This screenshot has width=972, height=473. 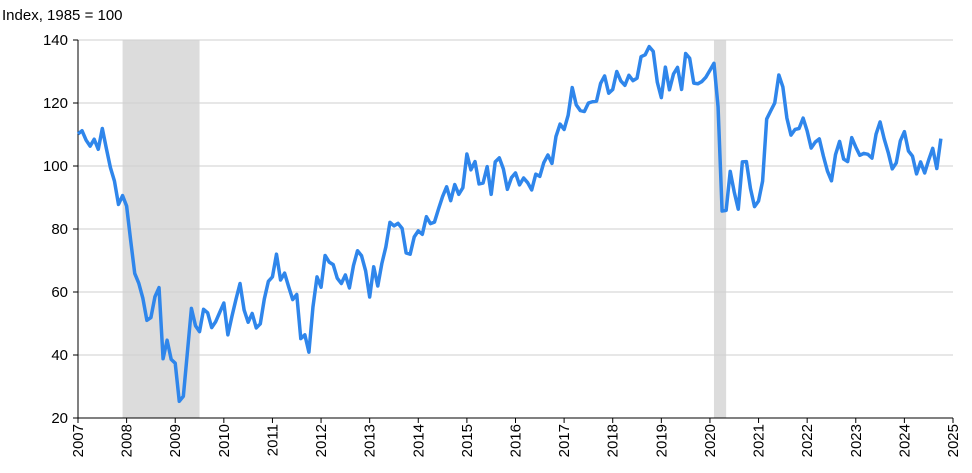 What do you see at coordinates (59, 418) in the screenshot?
I see `y-tick-label: 20` at bounding box center [59, 418].